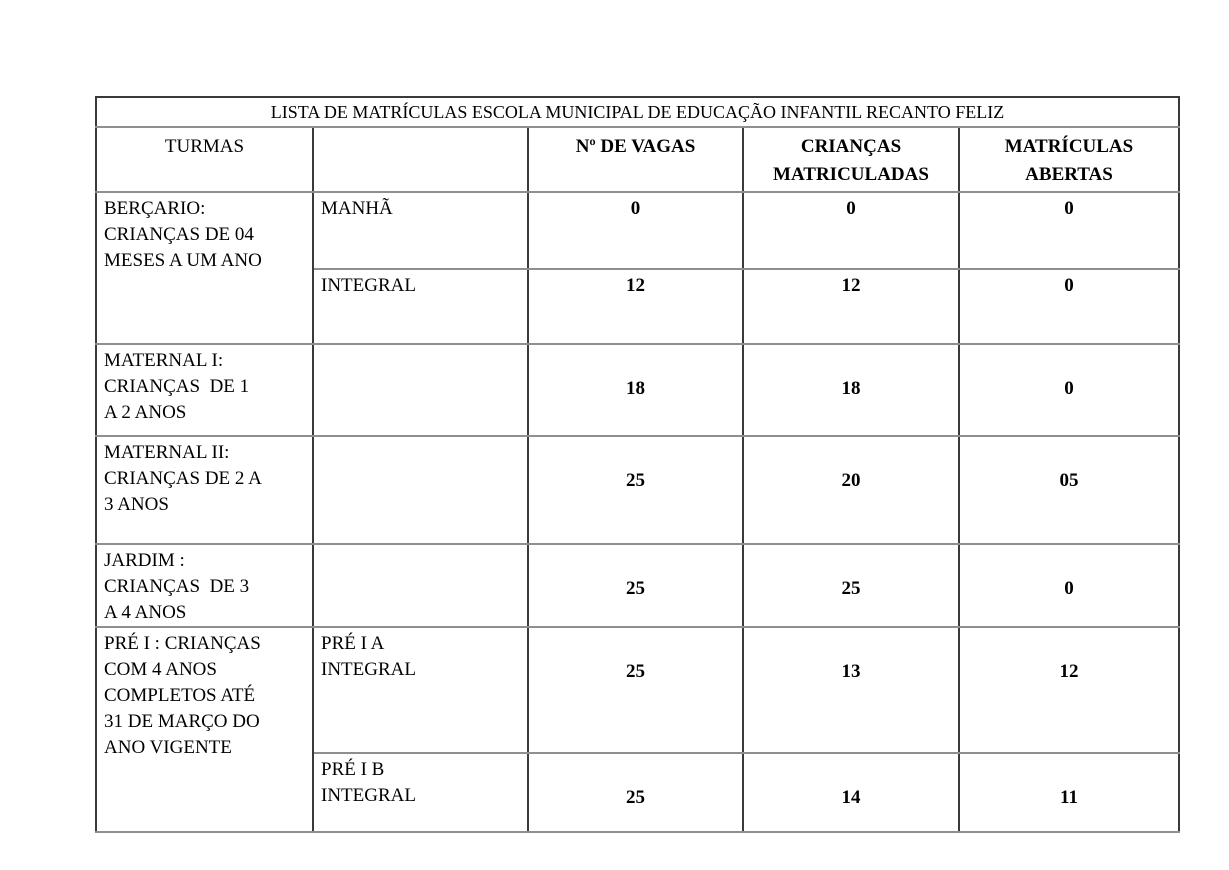 The width and height of the screenshot is (1229, 870). What do you see at coordinates (1069, 159) in the screenshot?
I see `header-matriculas-abertas: MATRÍCULAS ABERTAS` at bounding box center [1069, 159].